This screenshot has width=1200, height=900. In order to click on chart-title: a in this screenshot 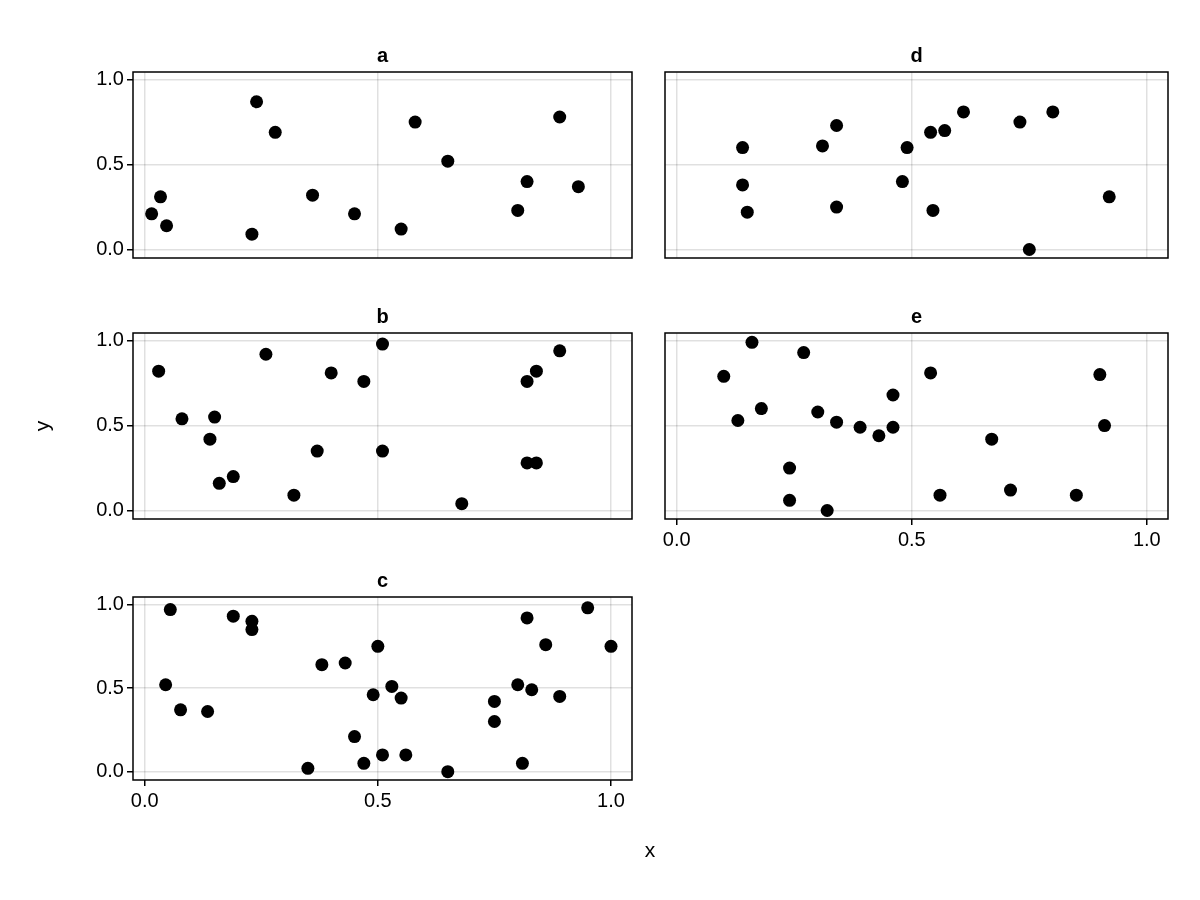, I will do `click(382, 54)`.